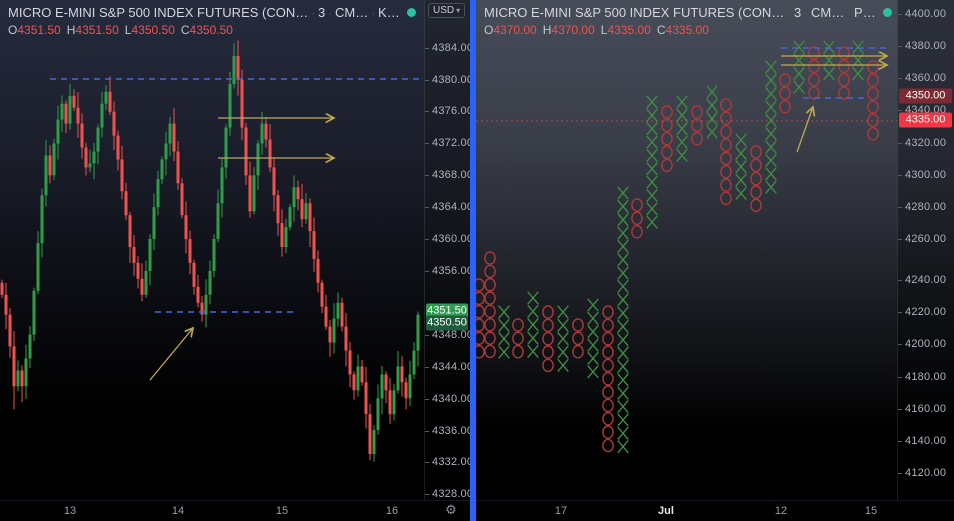  Describe the element at coordinates (70, 511) in the screenshot. I see `time-axis-label: 13` at that location.